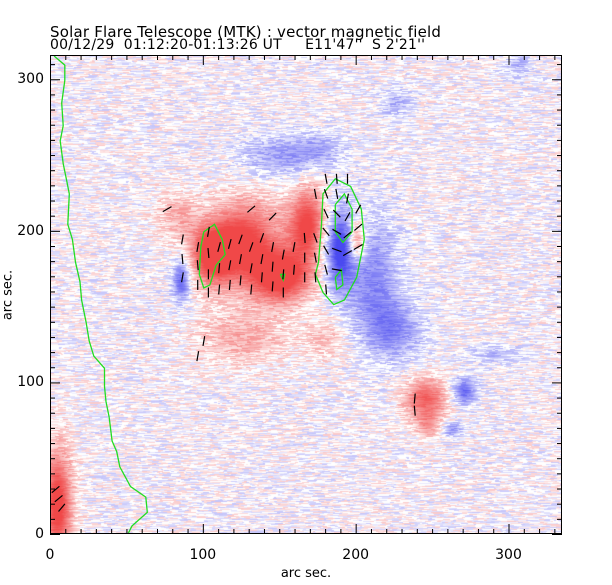  I want to click on y-tick-label: 200, so click(30, 230).